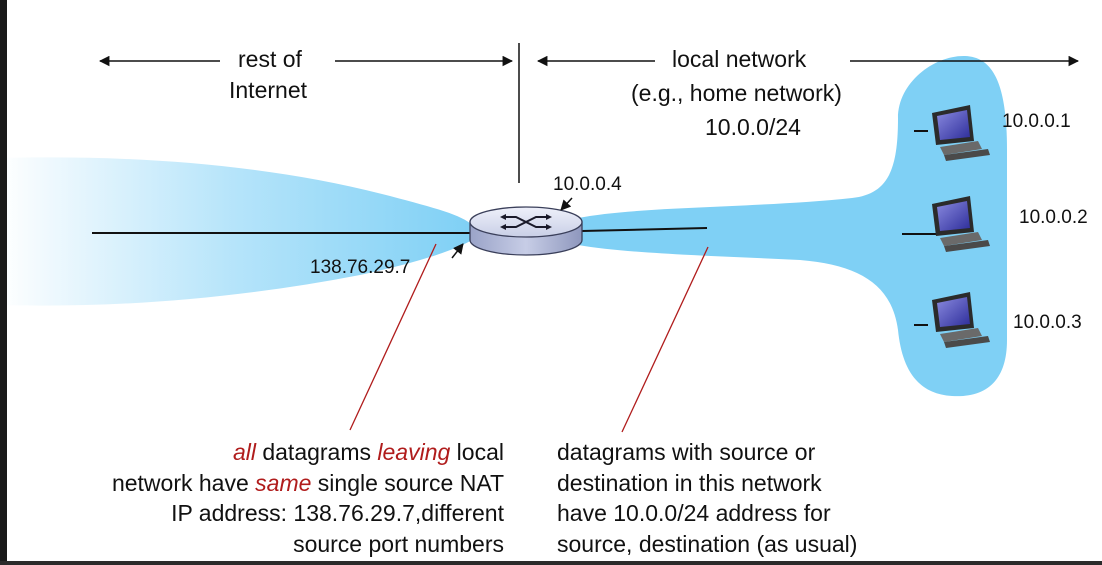 The width and height of the screenshot is (1102, 565). Describe the element at coordinates (587, 184) in the screenshot. I see `router-lan-ip: 10.0.0.4` at that location.